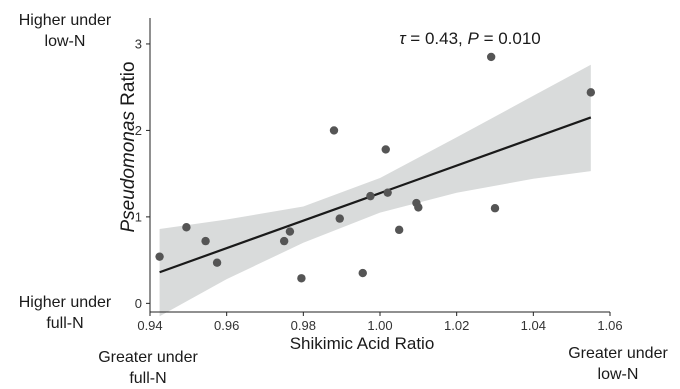 This screenshot has width=680, height=389. I want to click on corner-label-bottom-mid-line1: Greater under, so click(148, 357).